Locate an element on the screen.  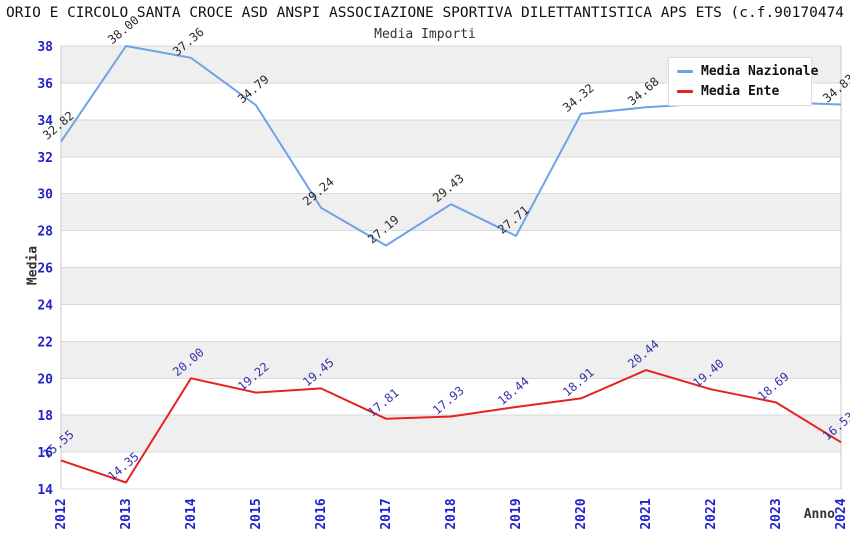
x-tick-label: 2020 is located at coordinates (581, 513).